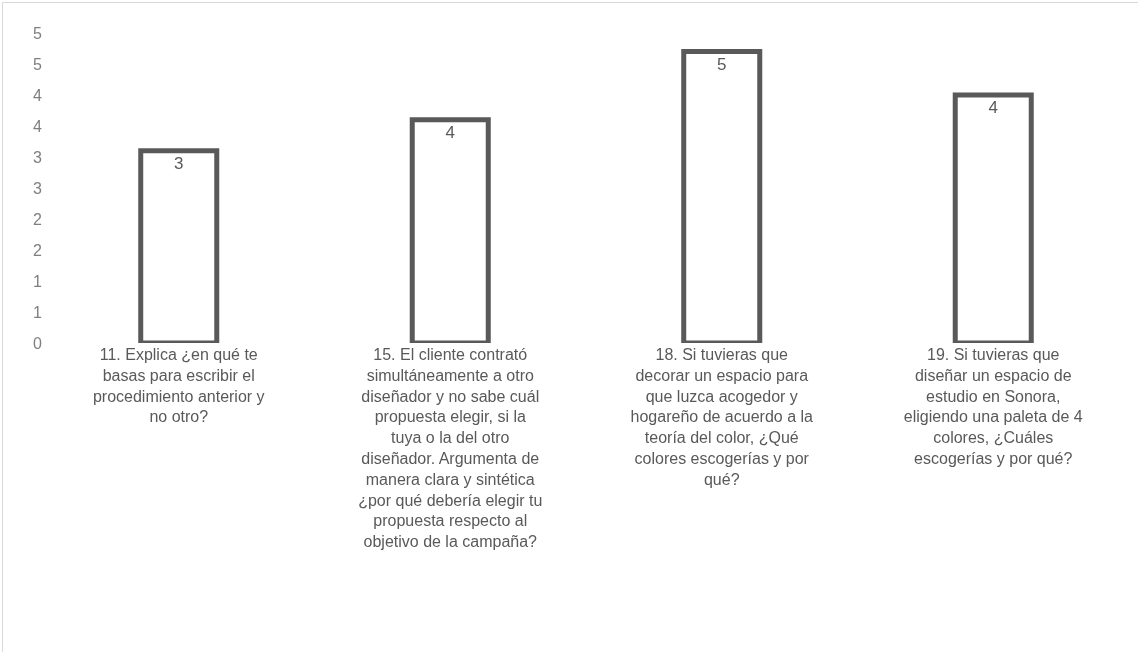  Describe the element at coordinates (450, 448) in the screenshot. I see `category-label: 15. El cliente contrató simultáneamente a otro diseñador y no sabe cuál propuesta elegir, si la tuya o la del otro diseñador. Argumenta de manera clara y sintética ¿por qué debería elegir tu propuesta respecto al objetivo de la campaña?` at that location.